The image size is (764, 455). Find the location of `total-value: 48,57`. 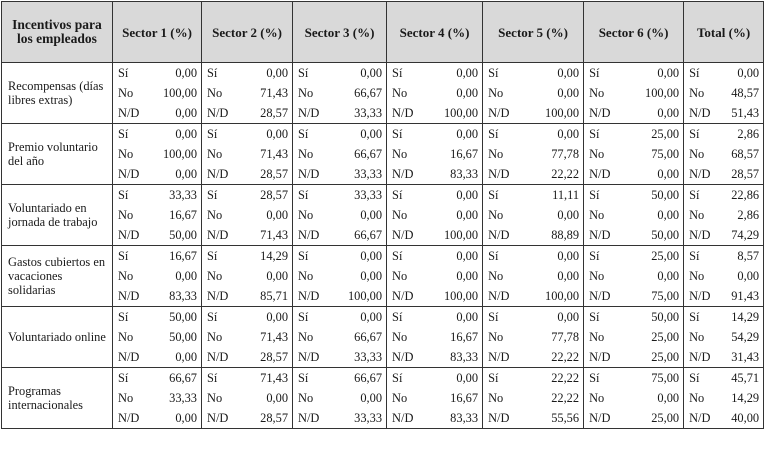

total-value: 48,57 is located at coordinates (737, 93).